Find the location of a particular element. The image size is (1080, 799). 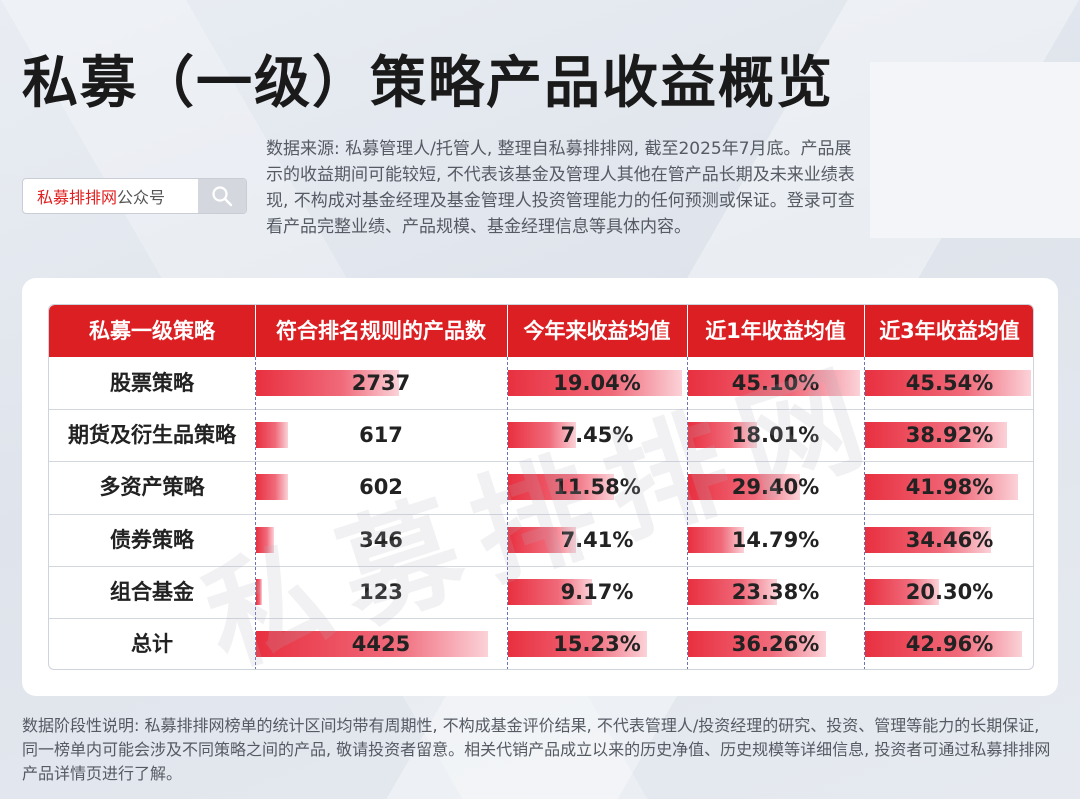

y3-value: 38.92% is located at coordinates (949, 435).